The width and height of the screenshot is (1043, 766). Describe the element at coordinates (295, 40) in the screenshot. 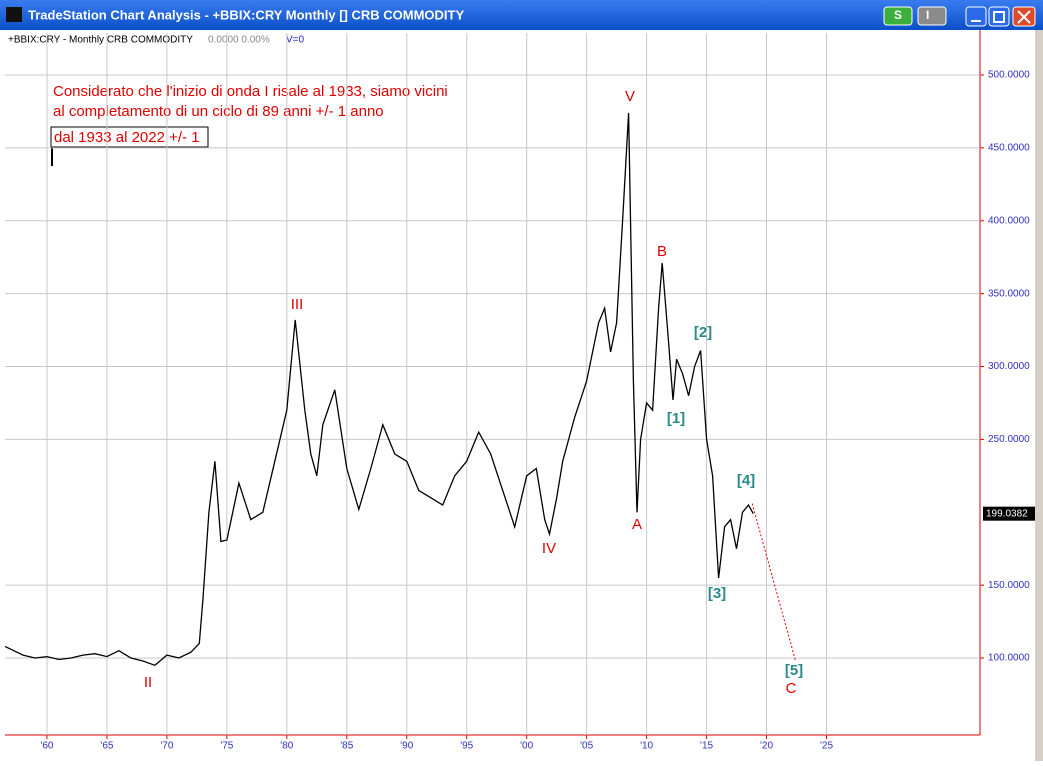

I see `volume: V=0` at that location.